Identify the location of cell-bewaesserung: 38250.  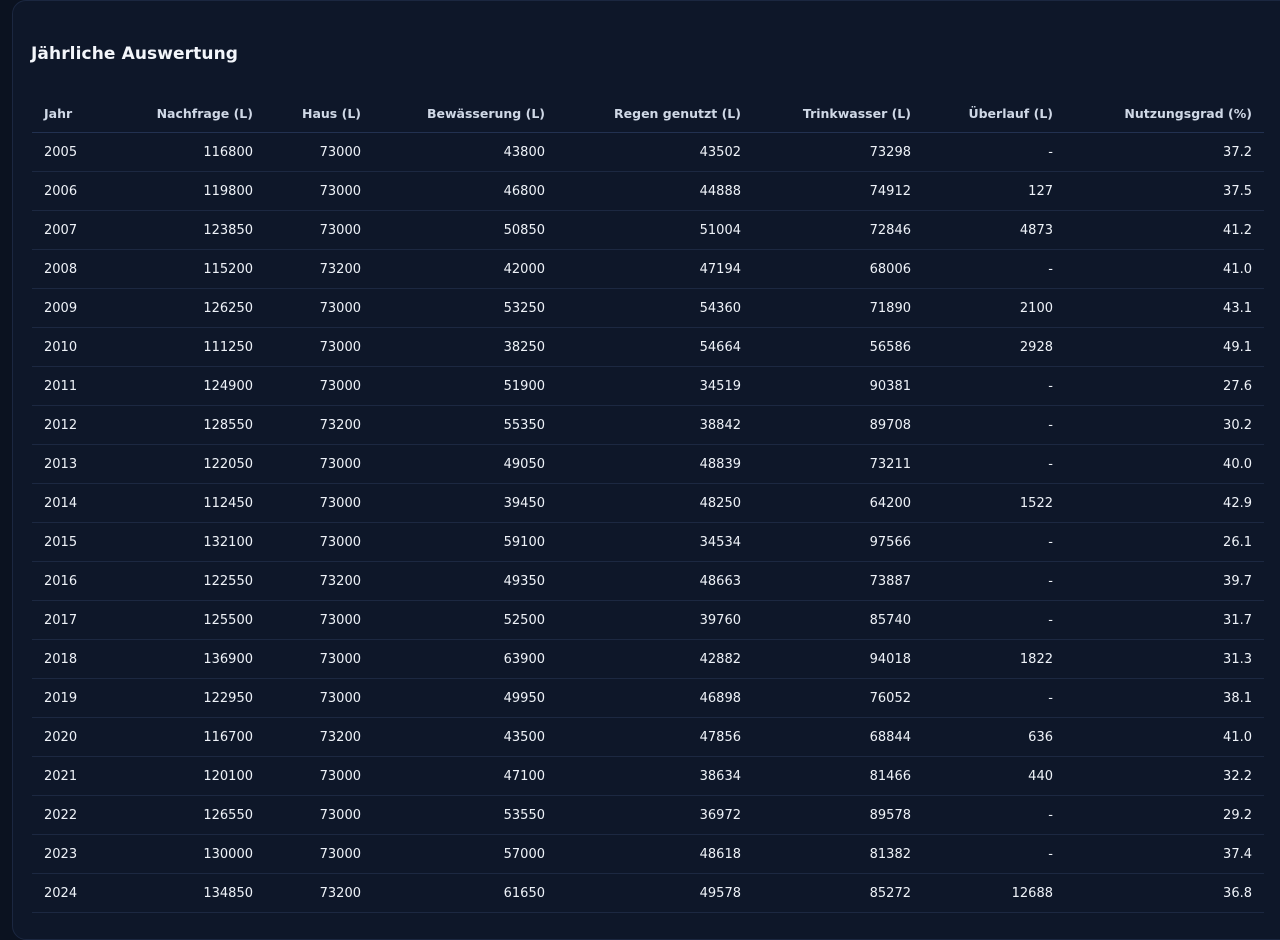
(465, 347).